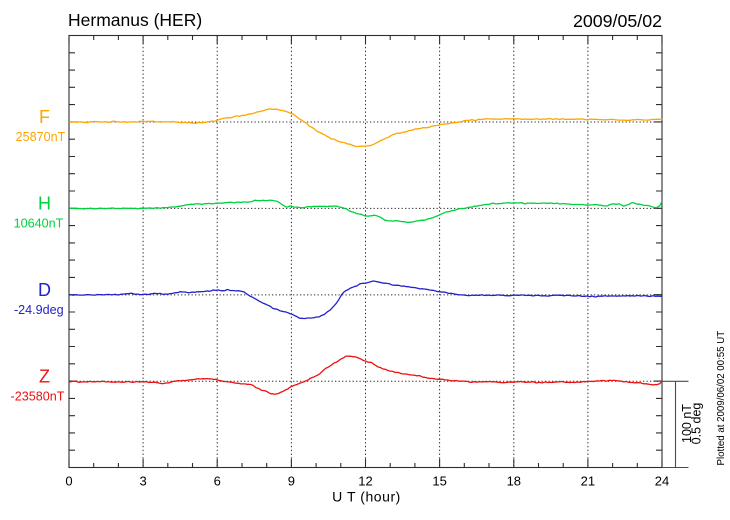 This screenshot has width=730, height=520. I want to click on svg-text: 3, so click(142, 481).